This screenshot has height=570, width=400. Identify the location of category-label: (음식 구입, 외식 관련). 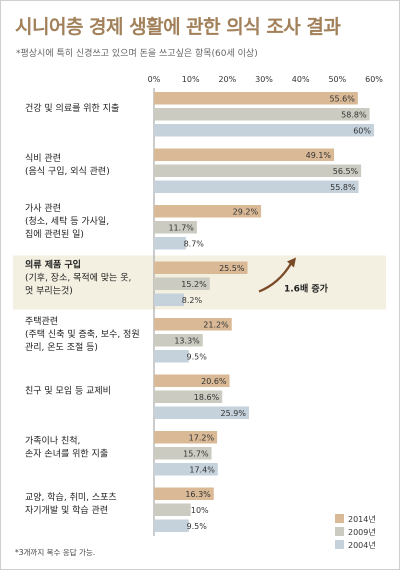
(67, 171).